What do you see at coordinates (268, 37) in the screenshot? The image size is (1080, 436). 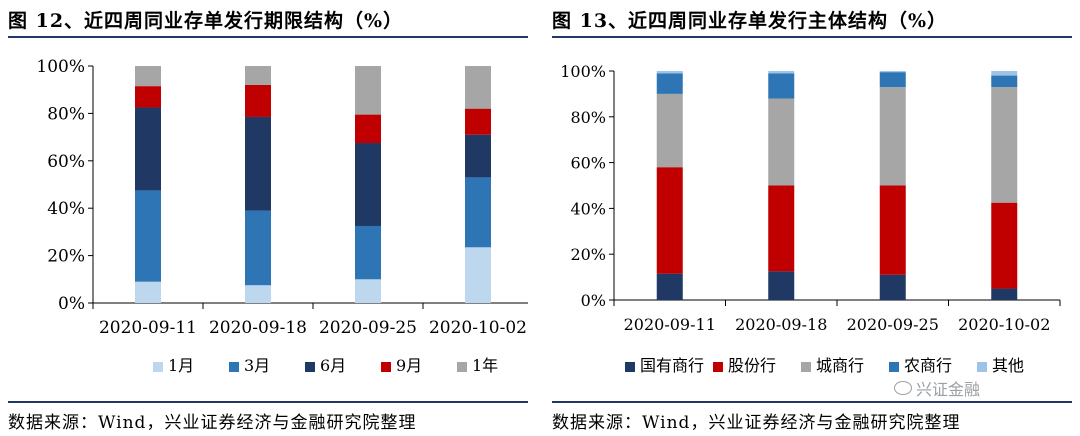 I see `title-rule-left` at bounding box center [268, 37].